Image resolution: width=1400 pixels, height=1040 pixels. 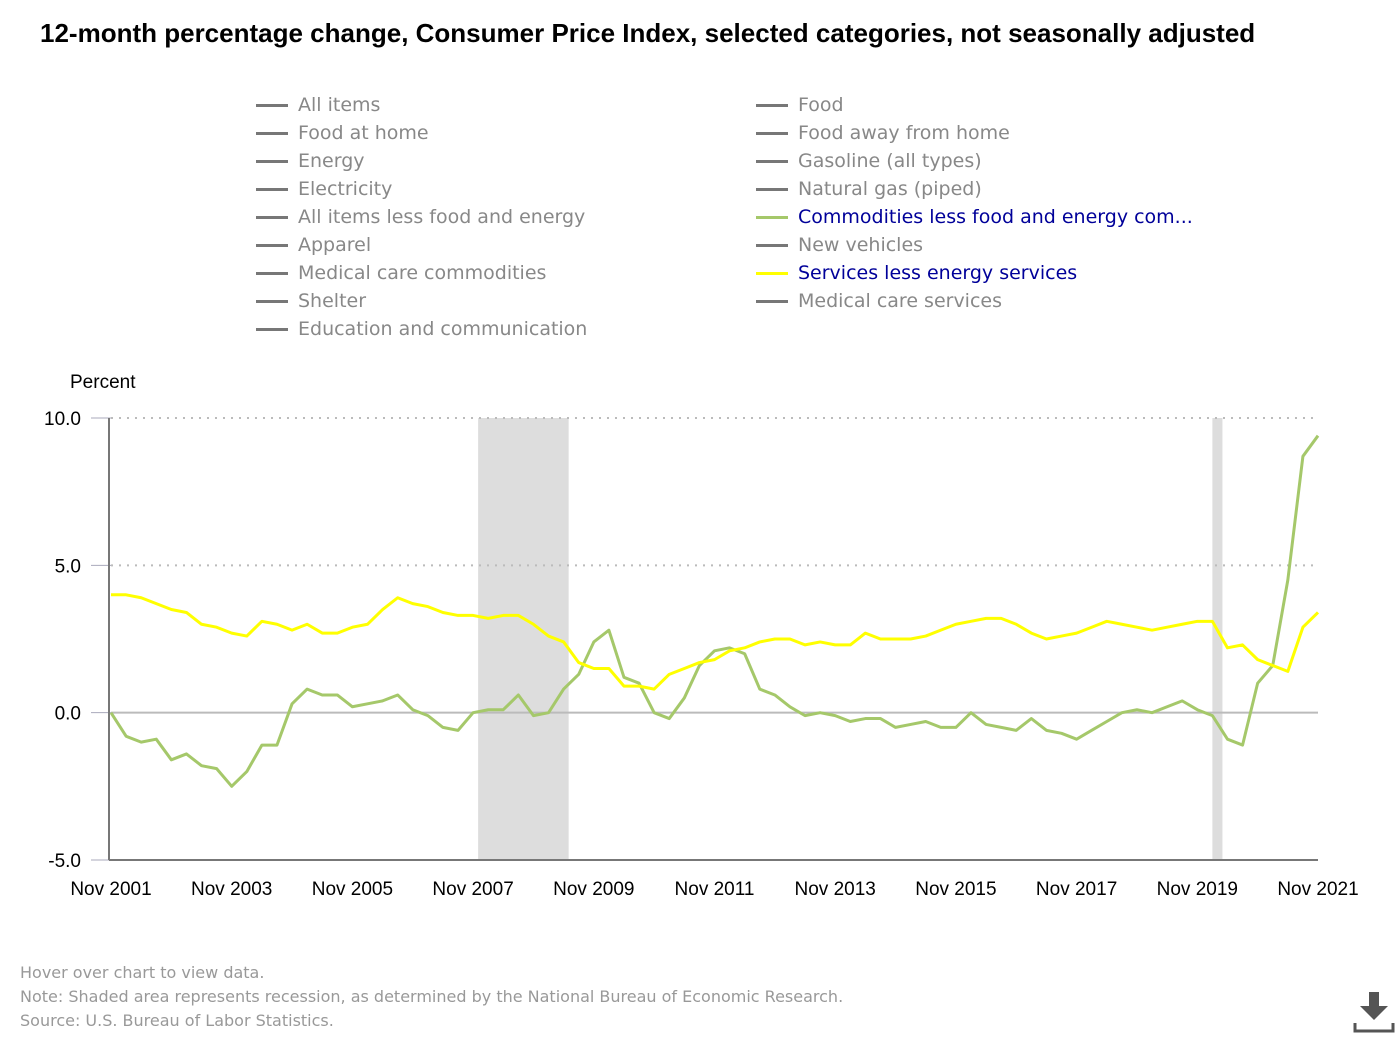 I want to click on legend-item: Education and communication, so click(x=421, y=329).